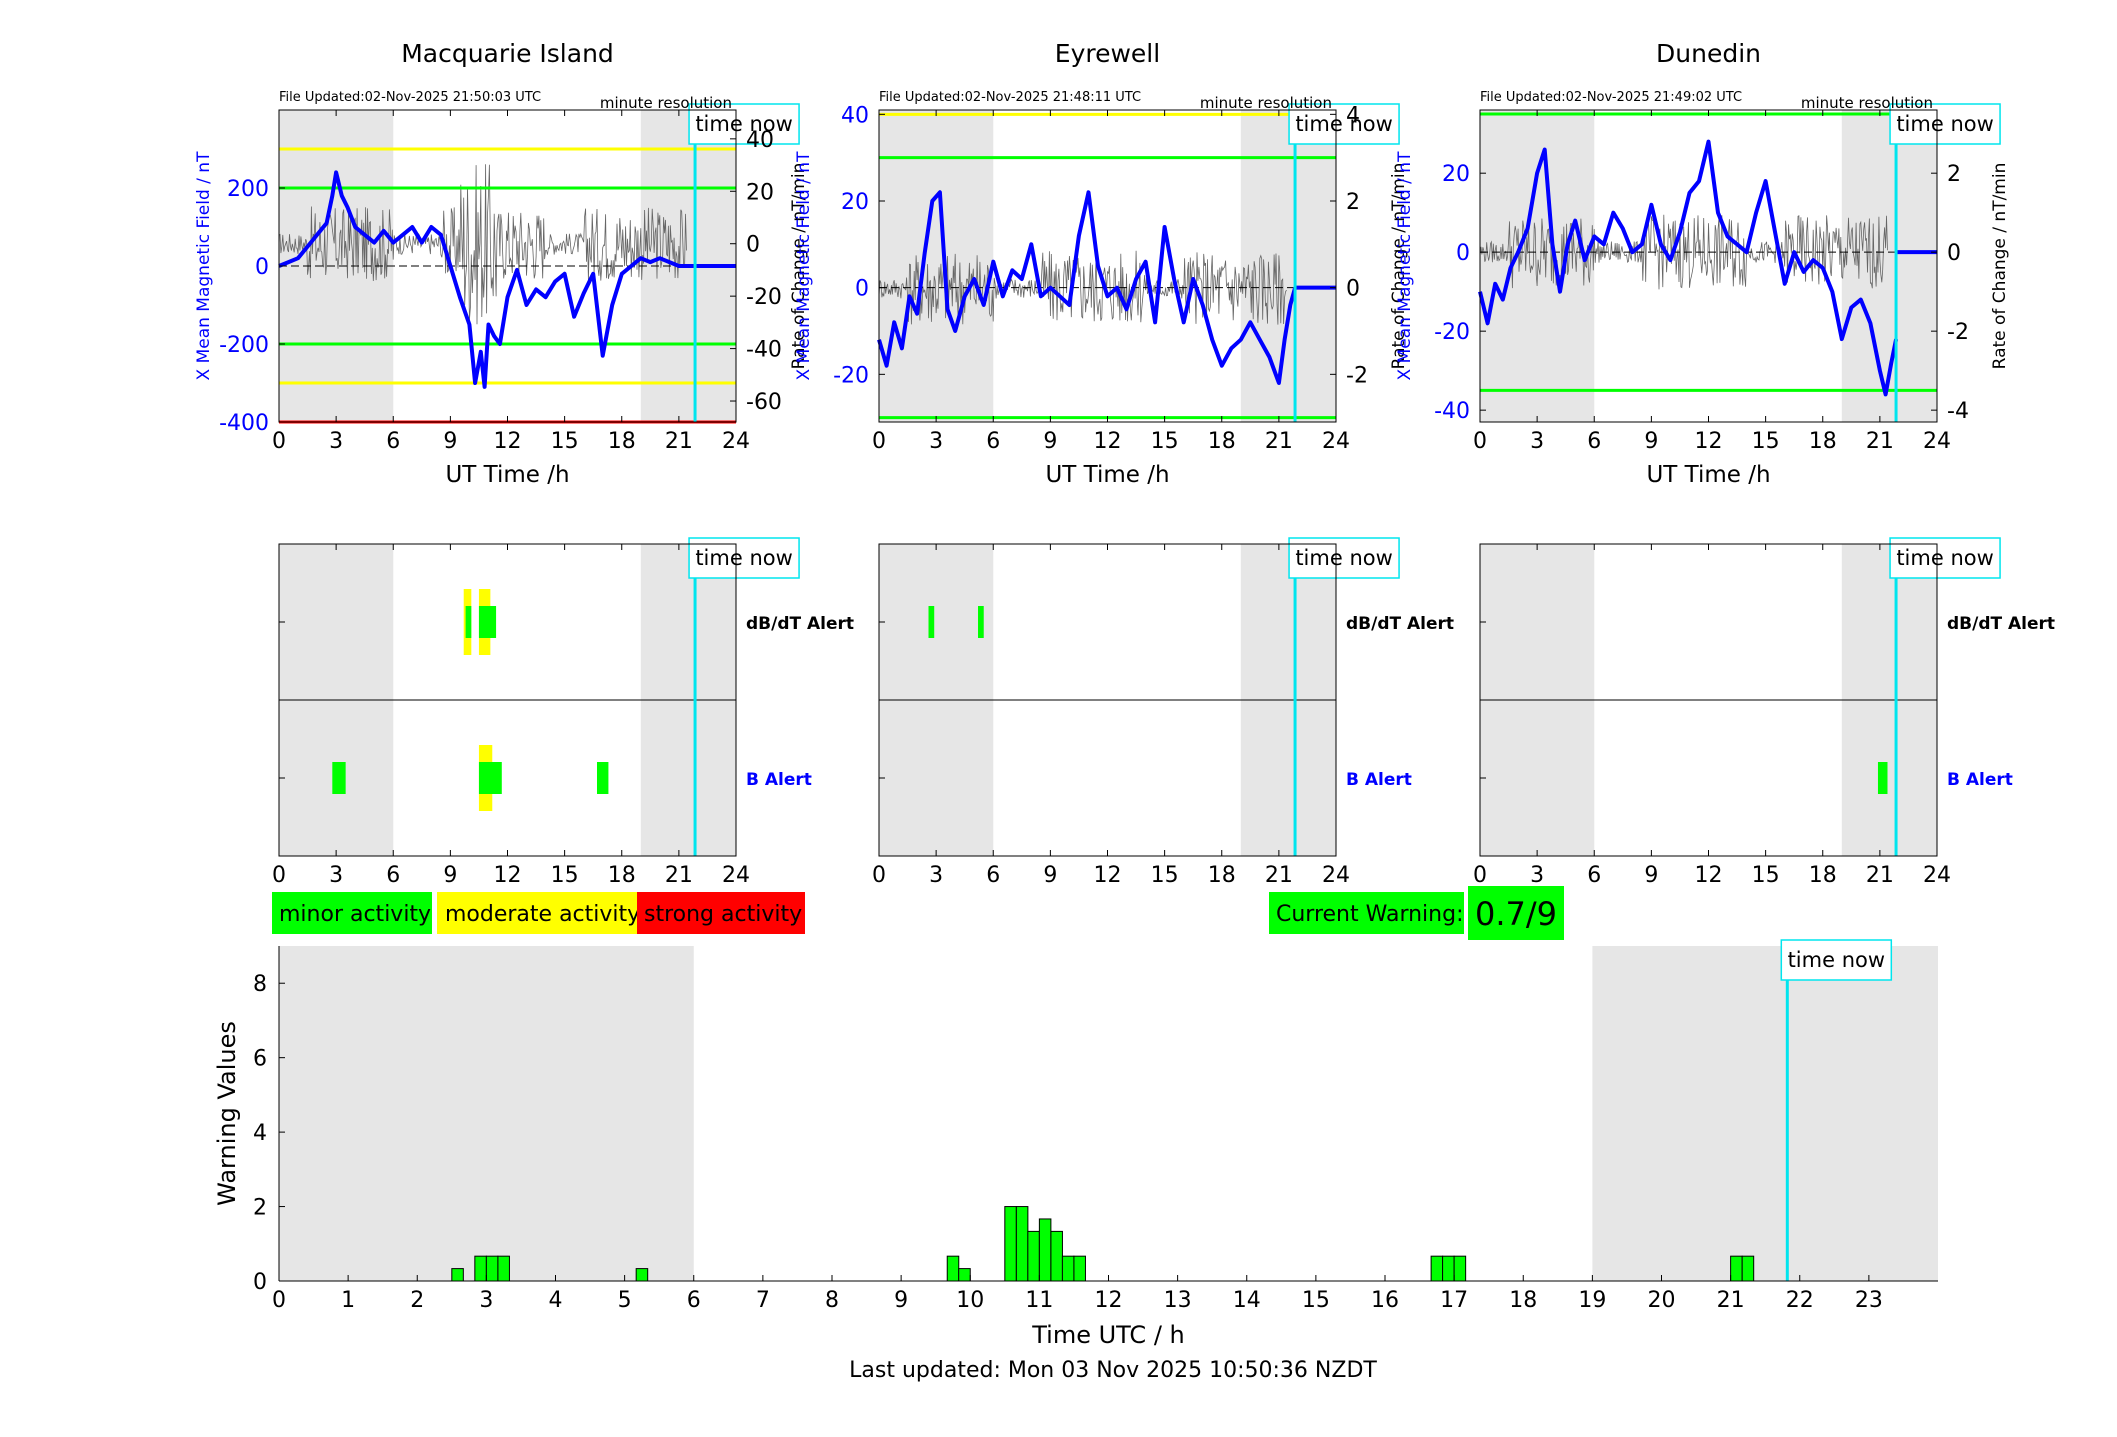  What do you see at coordinates (936, 441) in the screenshot?
I see `station-eyrewell-xtick-label: 3` at bounding box center [936, 441].